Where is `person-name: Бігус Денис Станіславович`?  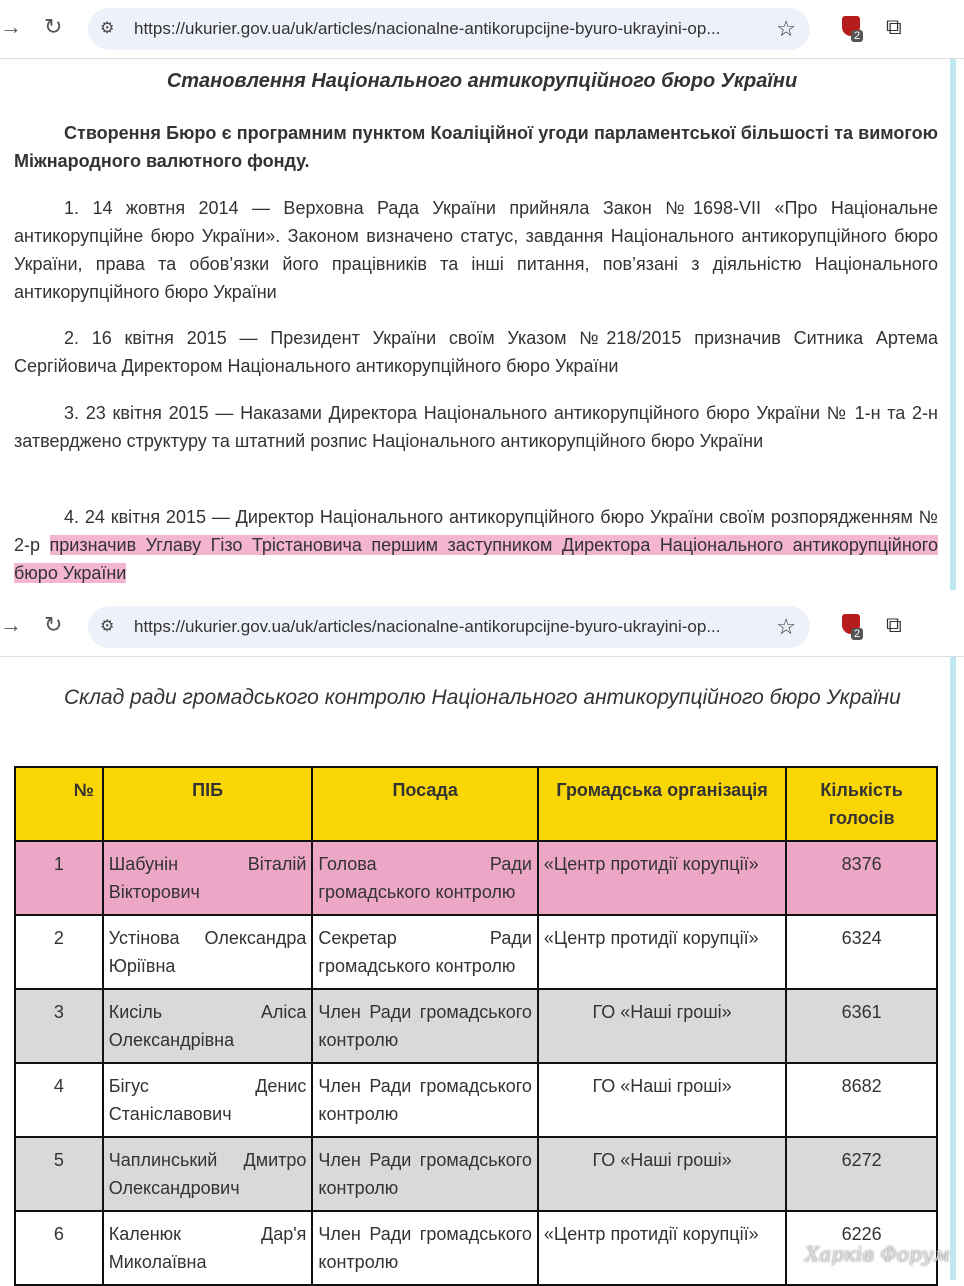
person-name: Бігус Денис Станіславович is located at coordinates (207, 1100).